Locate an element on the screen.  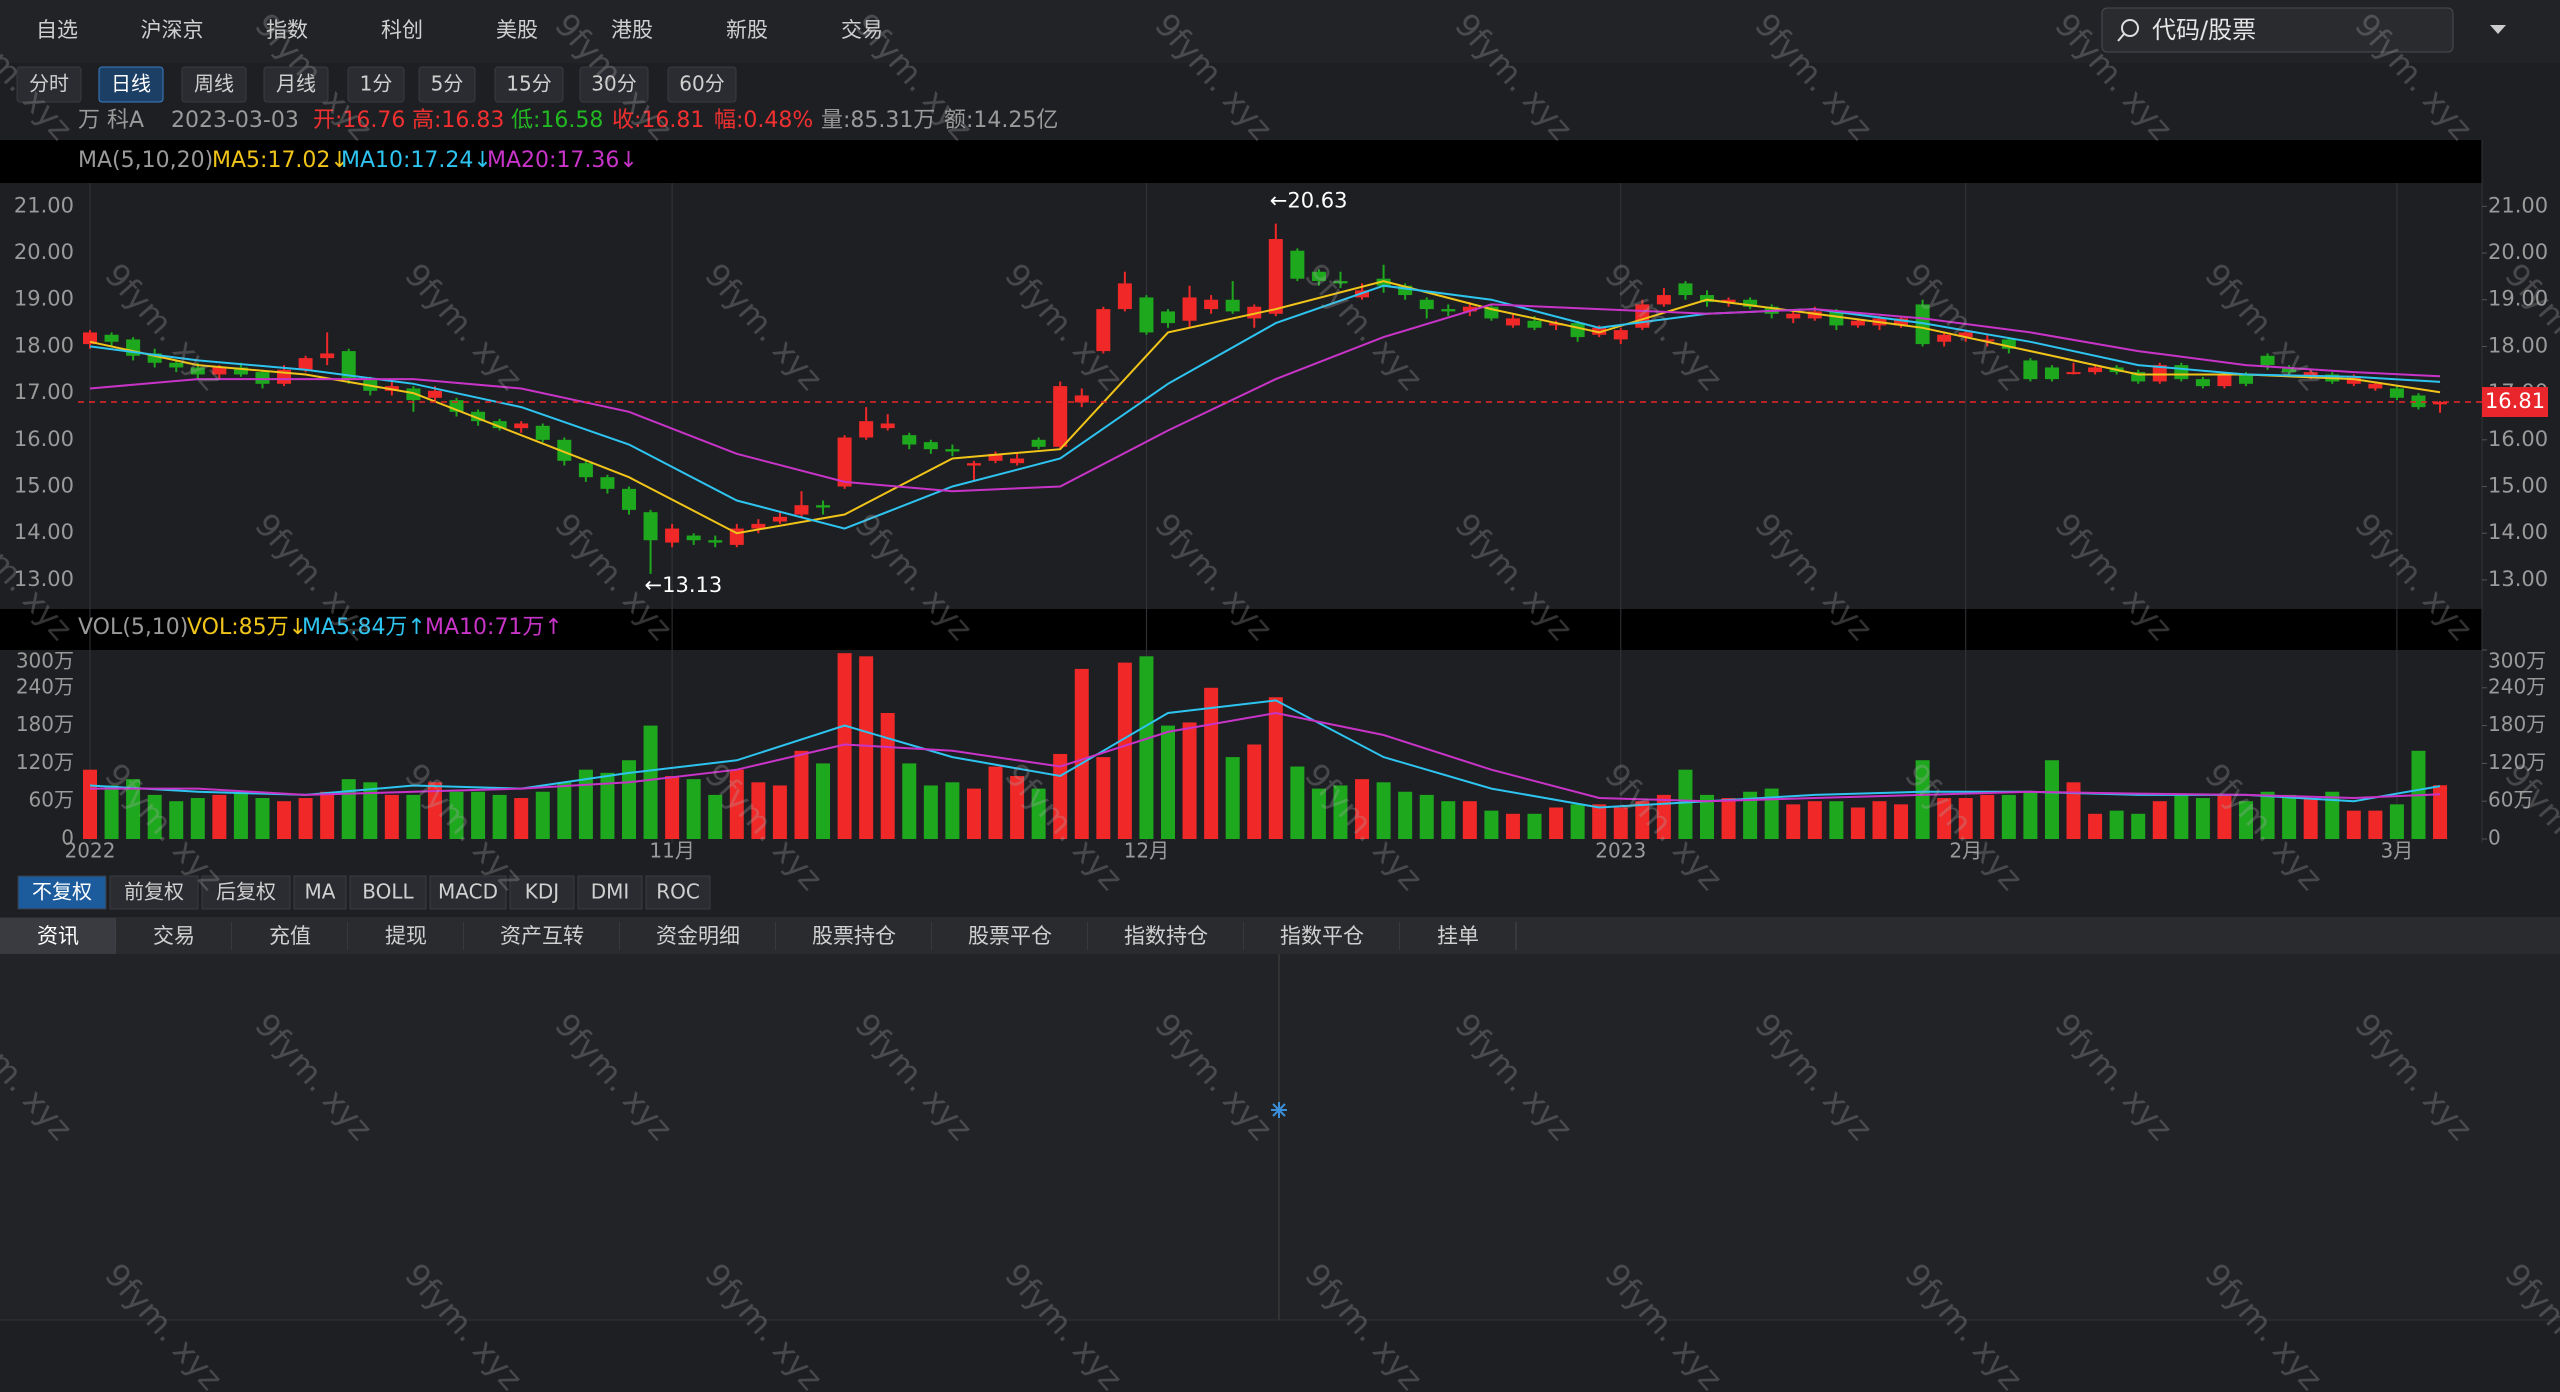
bottom-tab-label: 资产互转 is located at coordinates (542, 936).